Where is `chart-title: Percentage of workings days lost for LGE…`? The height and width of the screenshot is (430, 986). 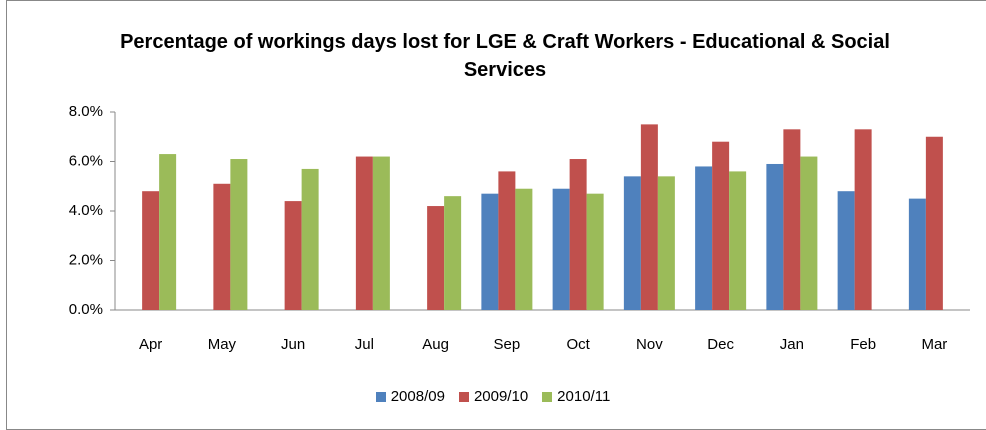
chart-title: Percentage of workings days lost for LGE… is located at coordinates (505, 56).